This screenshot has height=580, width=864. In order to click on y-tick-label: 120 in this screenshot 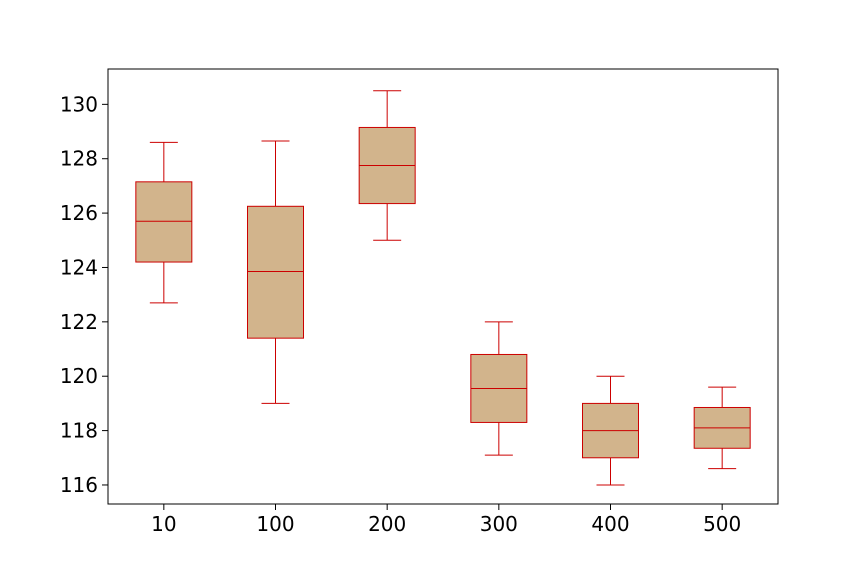, I will do `click(79, 376)`.